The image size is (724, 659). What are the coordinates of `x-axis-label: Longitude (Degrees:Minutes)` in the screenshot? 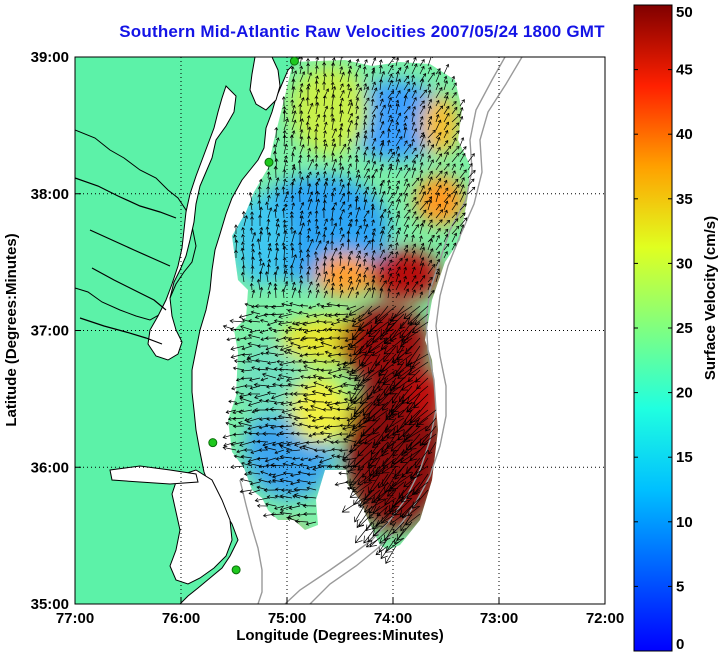 It's located at (340, 635).